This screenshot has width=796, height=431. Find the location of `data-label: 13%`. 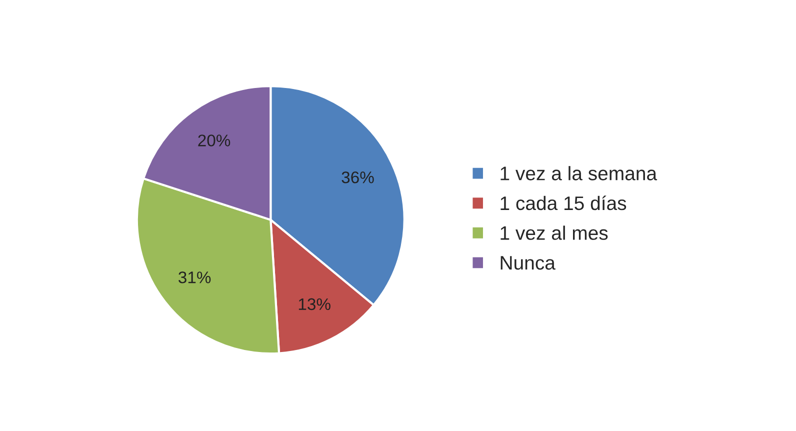

data-label: 13% is located at coordinates (314, 304).